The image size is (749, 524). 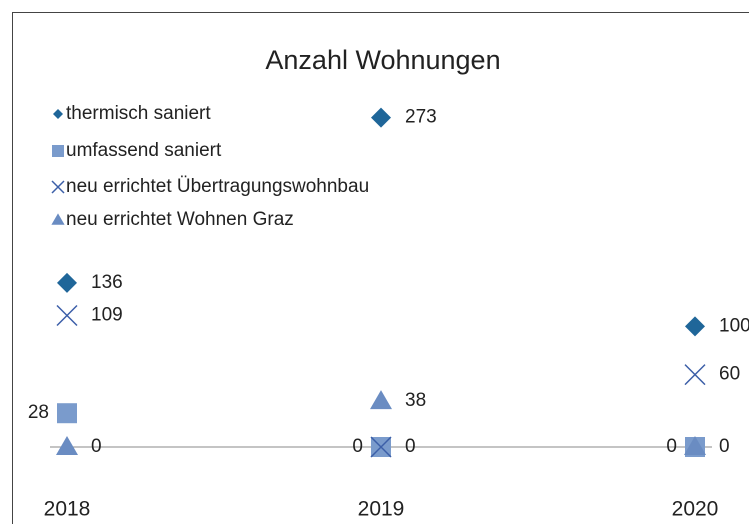 I want to click on data-label: 60, so click(x=729, y=374).